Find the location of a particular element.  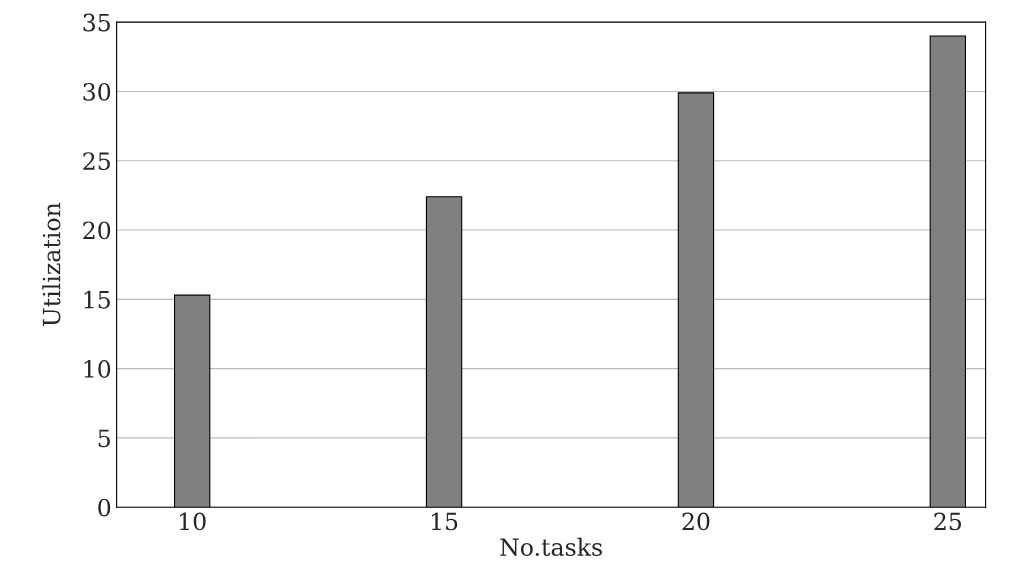

y-tick-label: 25 is located at coordinates (96, 161).